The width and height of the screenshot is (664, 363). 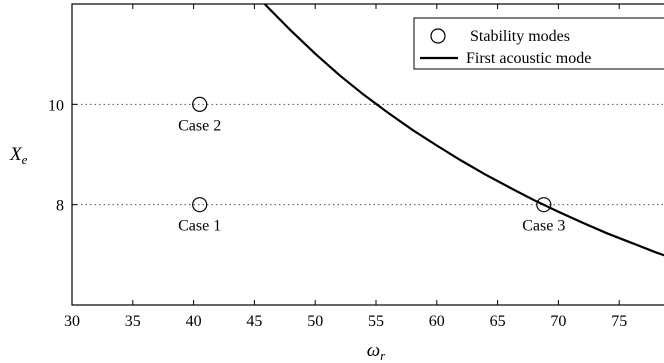 I want to click on x-tick-label: 45, so click(x=254, y=321).